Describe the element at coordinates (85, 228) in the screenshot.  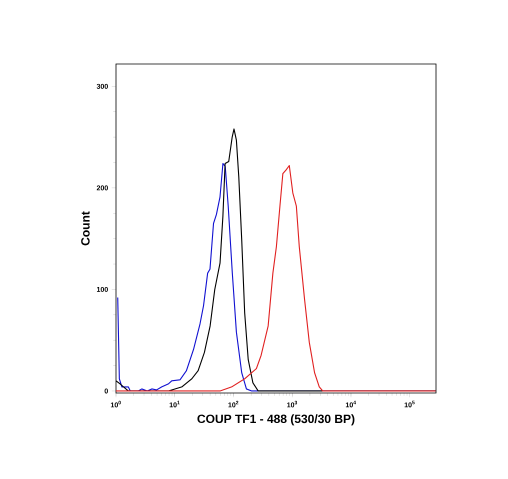
I see `y-axis-title: Count` at that location.